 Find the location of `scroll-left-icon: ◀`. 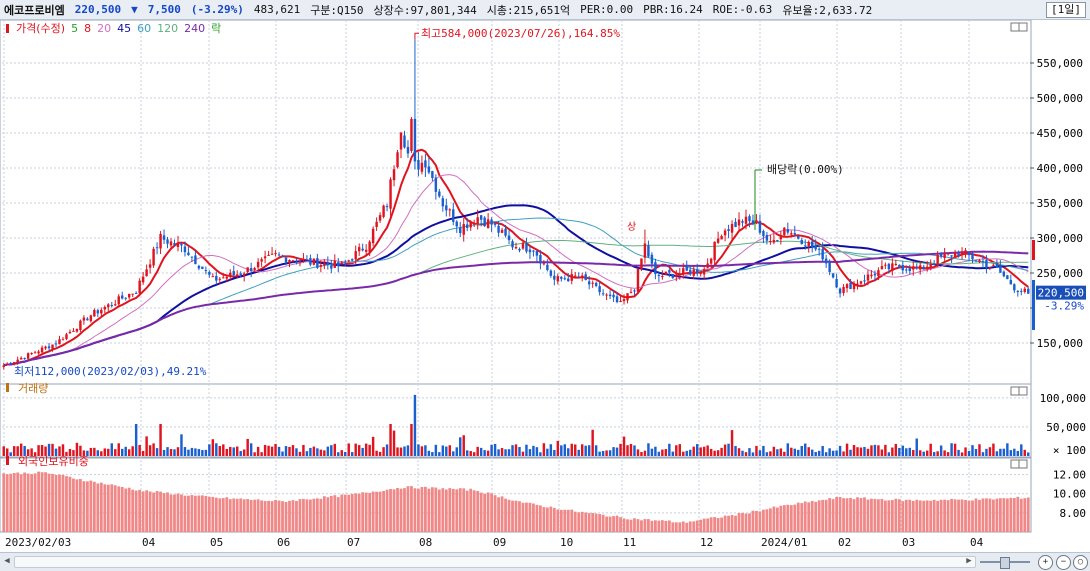

scroll-left-icon: ◀ is located at coordinates (7, 561).